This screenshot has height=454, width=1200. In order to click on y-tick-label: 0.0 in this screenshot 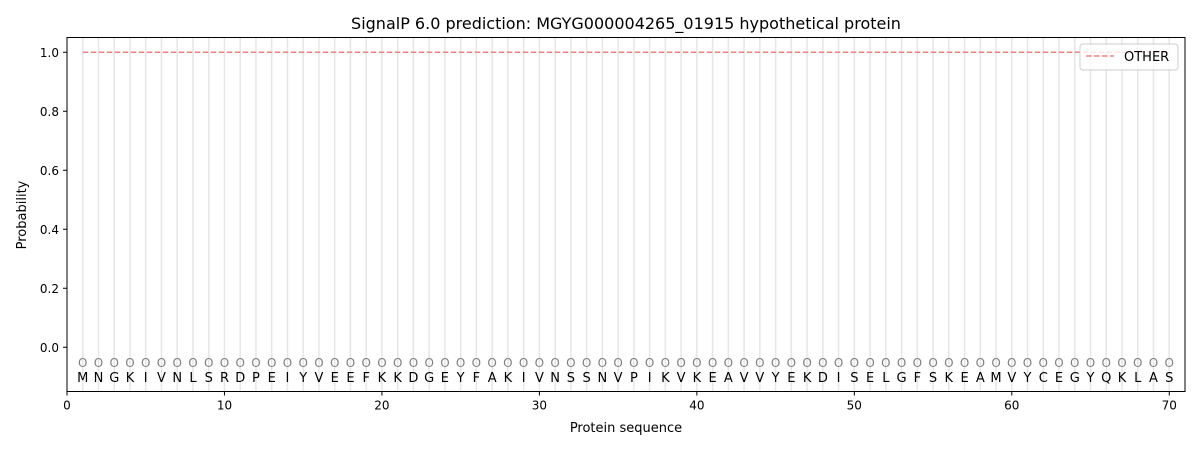, I will do `click(49, 348)`.